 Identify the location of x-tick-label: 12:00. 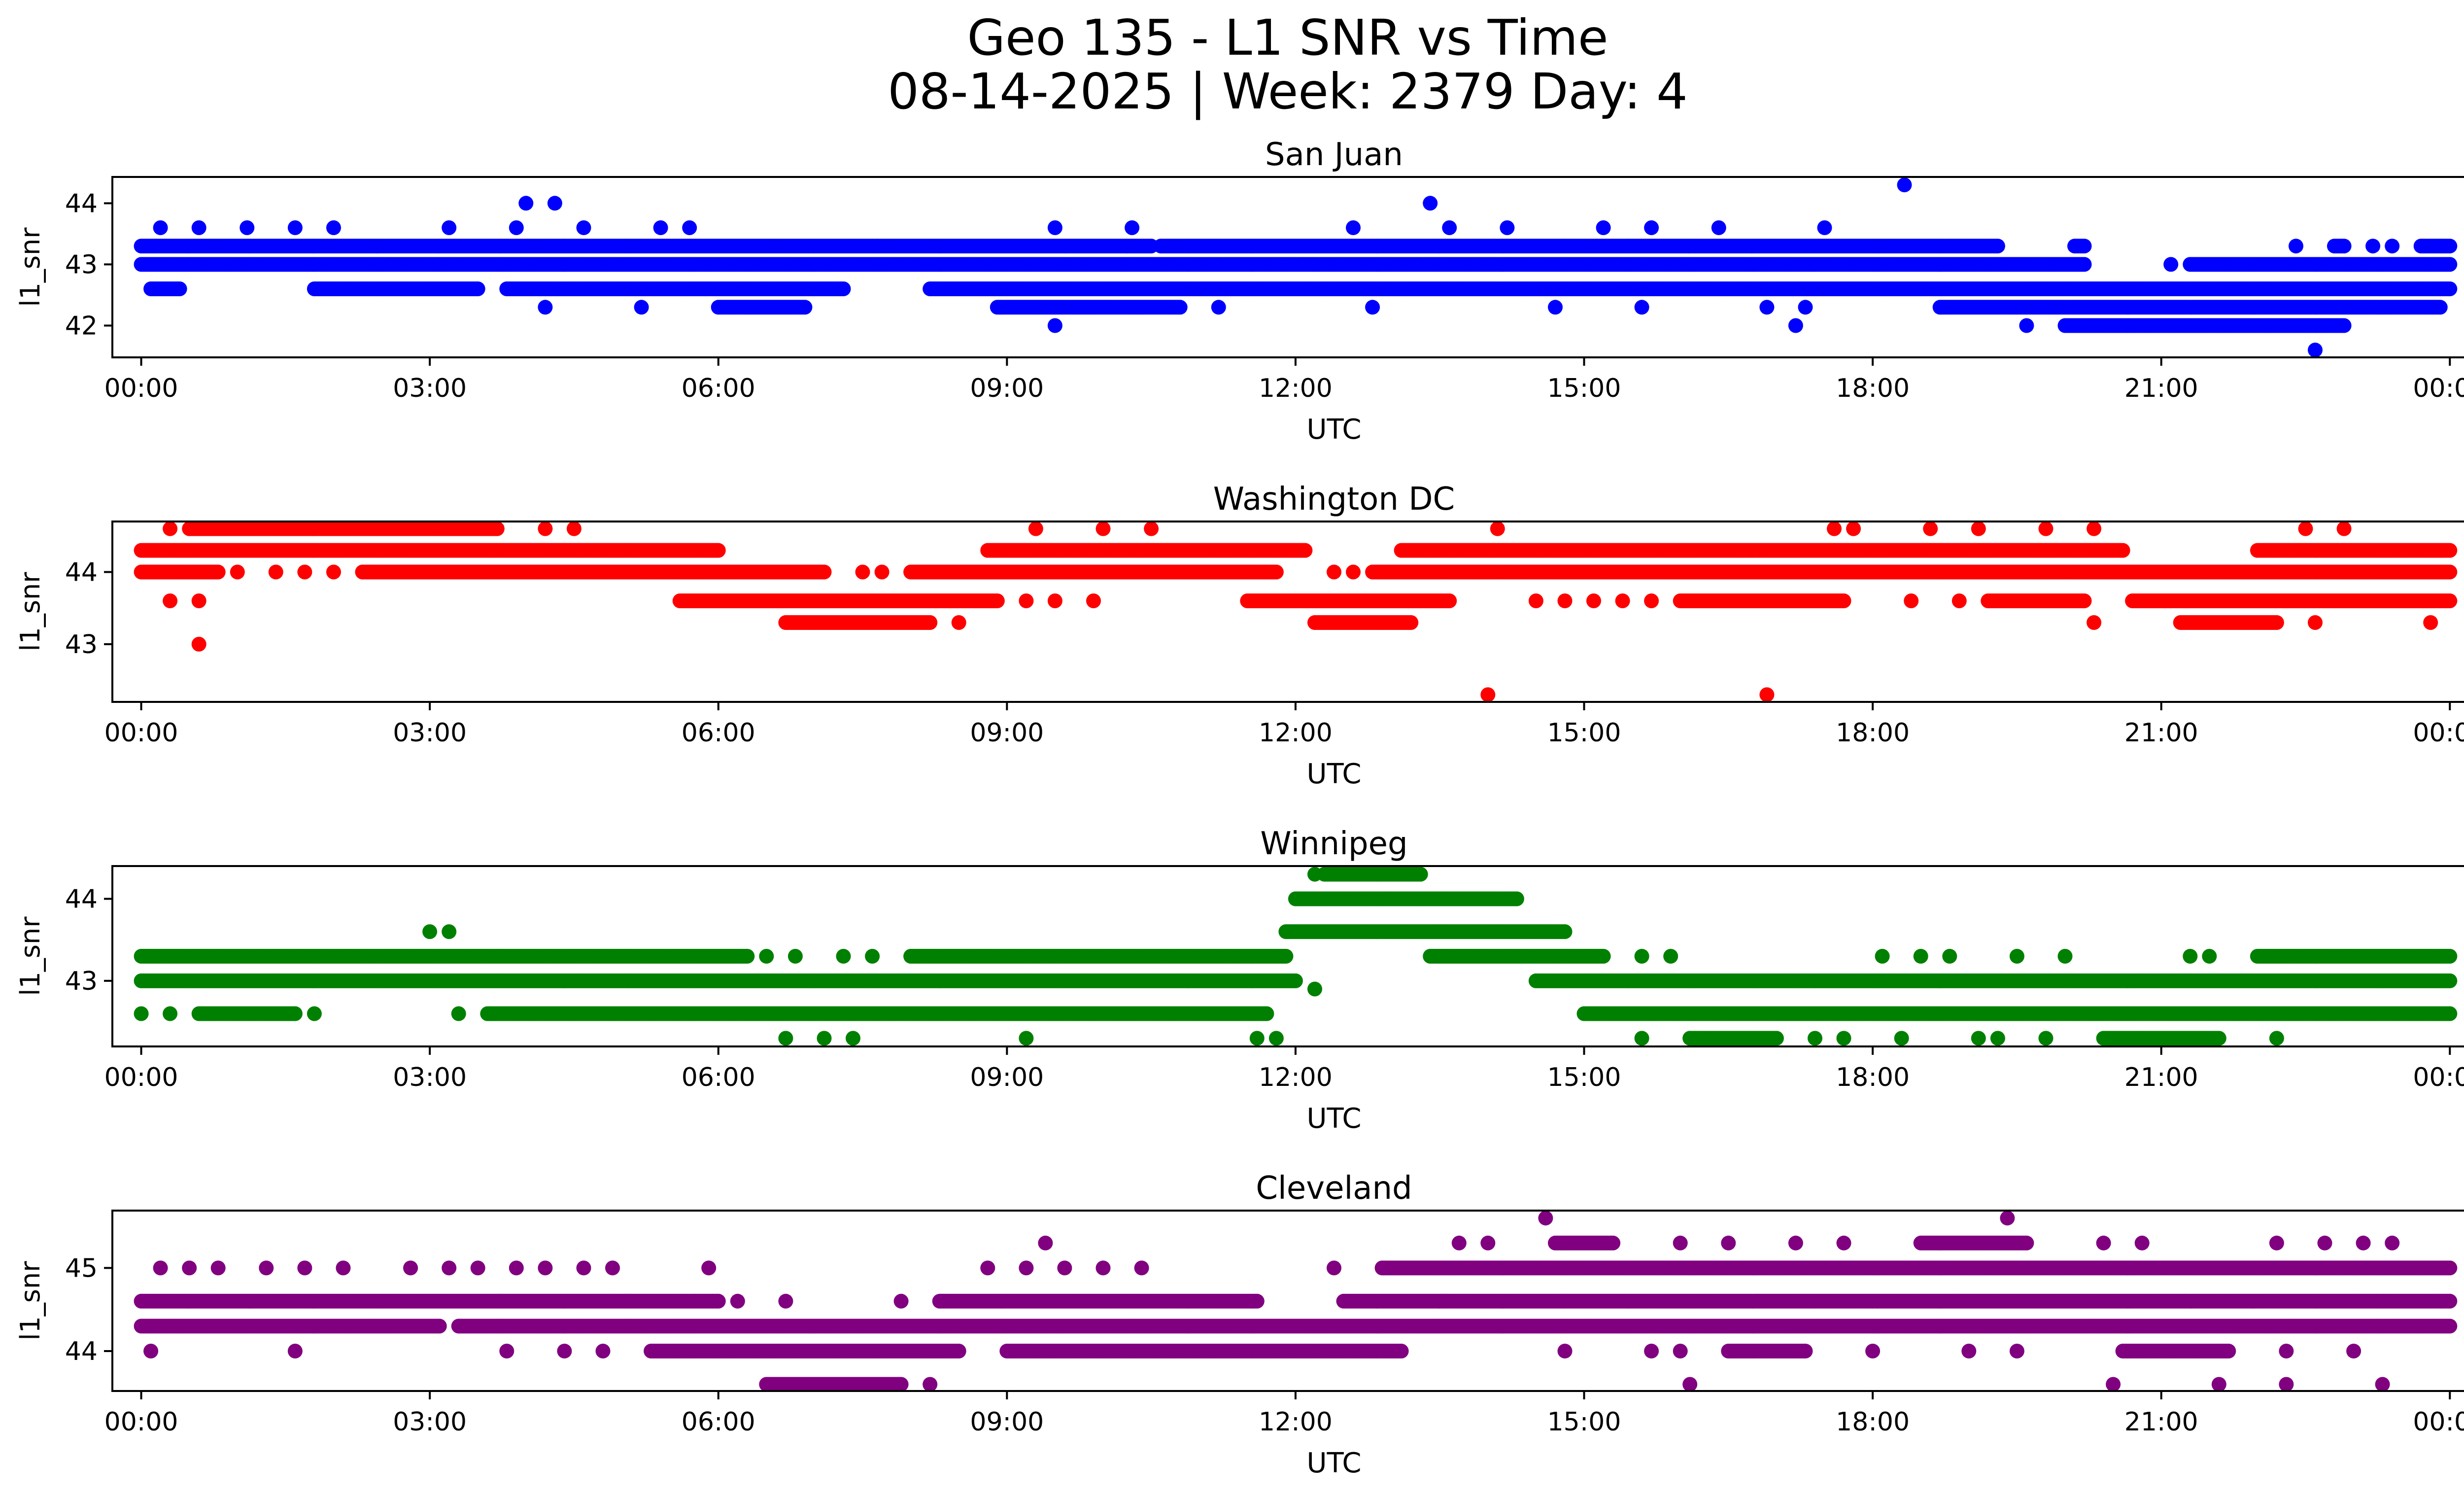
(1296, 388).